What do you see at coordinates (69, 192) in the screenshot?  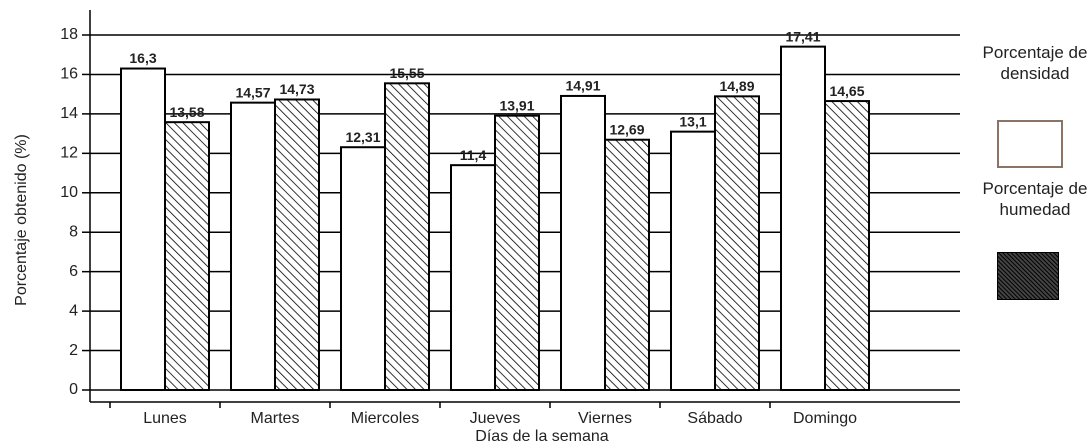 I see `y-tick-label: 10` at bounding box center [69, 192].